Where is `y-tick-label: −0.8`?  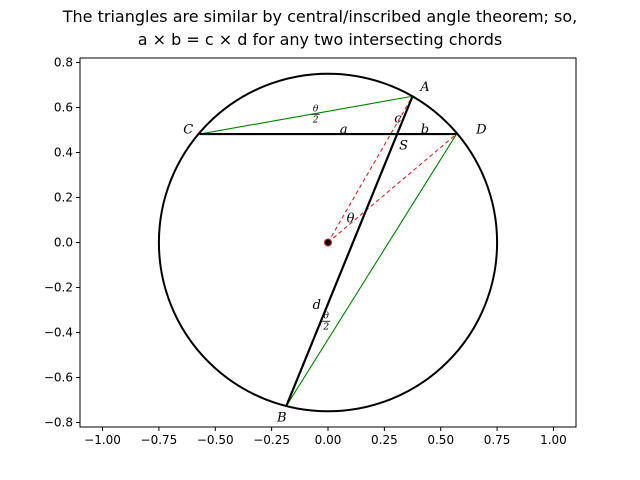
y-tick-label: −0.8 is located at coordinates (58, 423).